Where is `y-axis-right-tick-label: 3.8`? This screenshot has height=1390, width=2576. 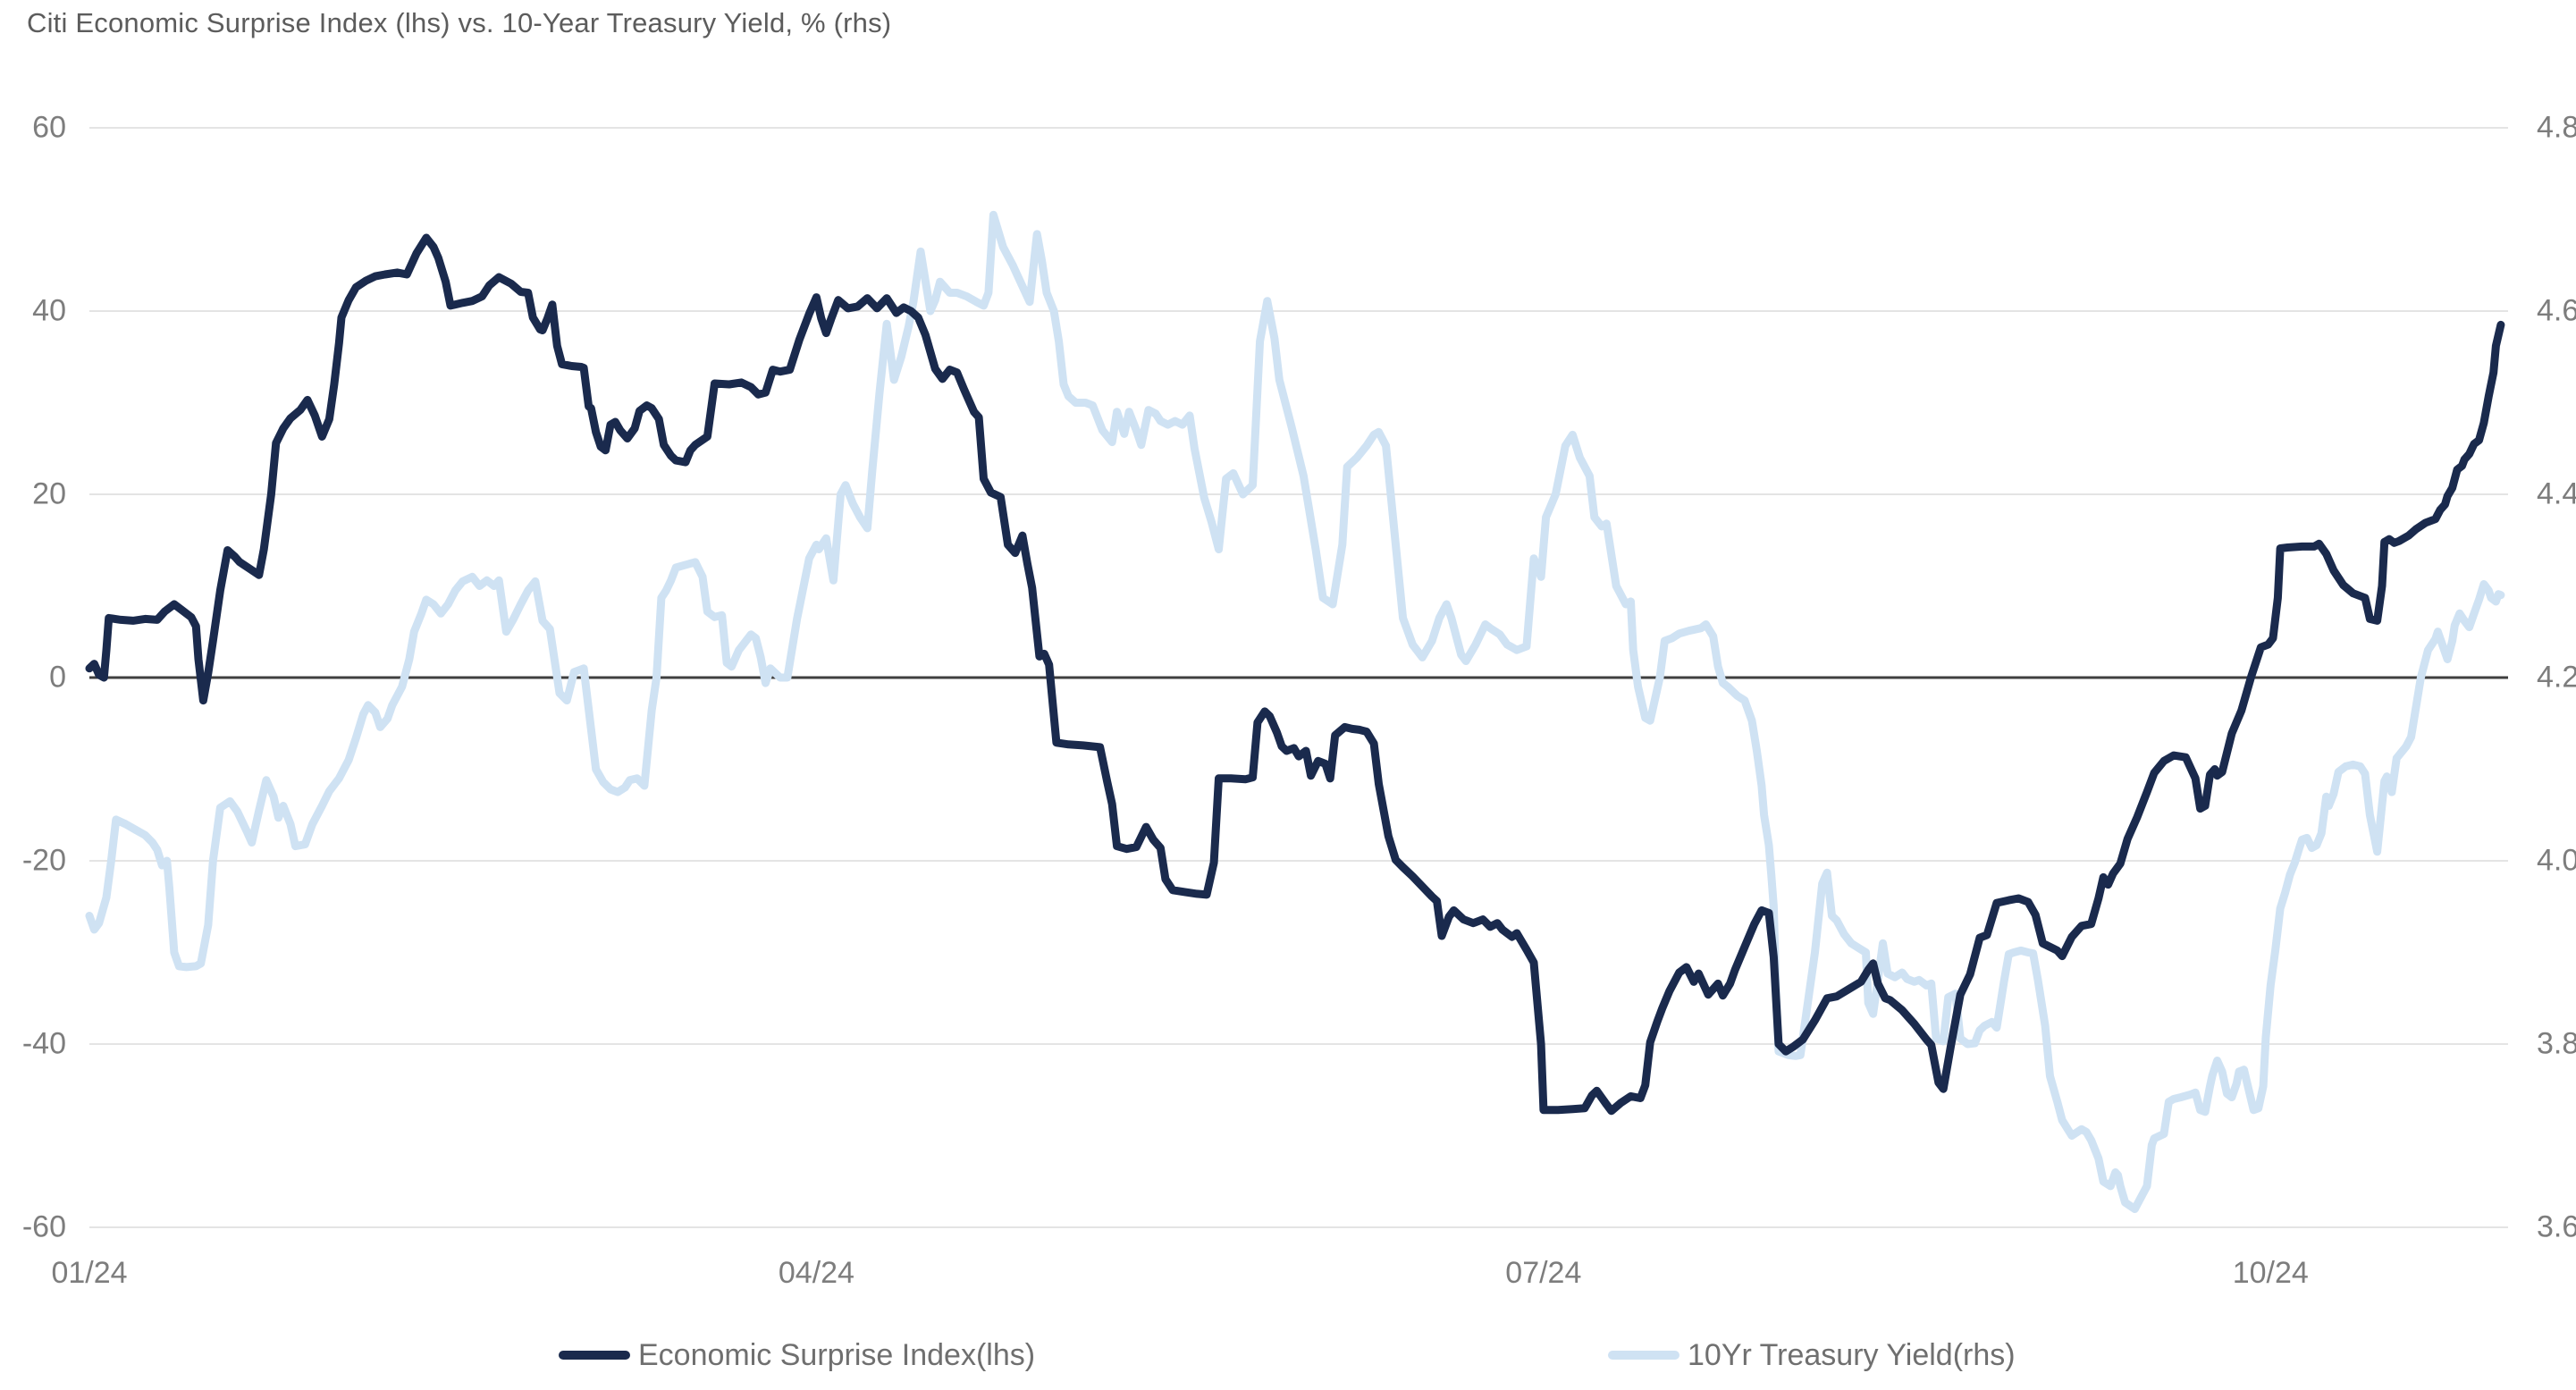
y-axis-right-tick-label: 3.8 is located at coordinates (2557, 1043).